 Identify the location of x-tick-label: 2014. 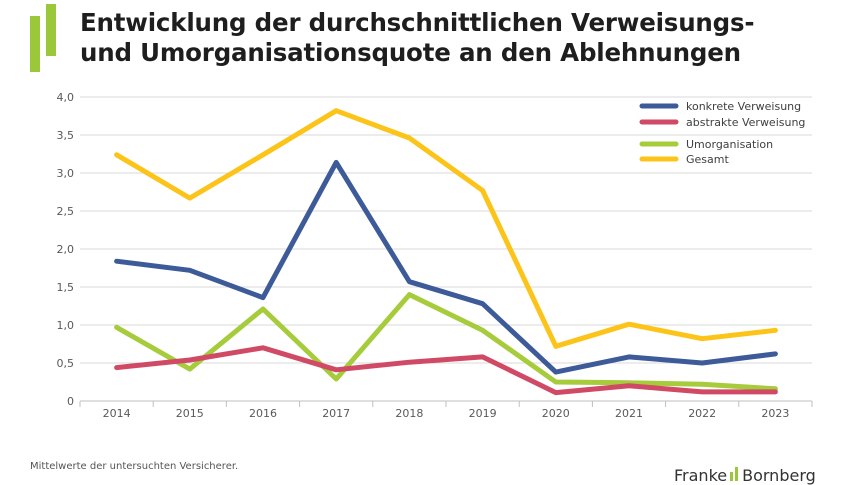
(117, 413).